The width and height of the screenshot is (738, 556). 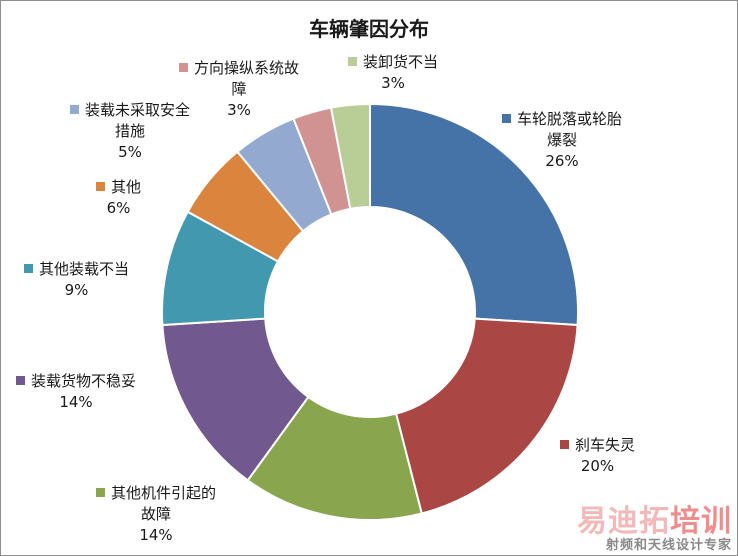 What do you see at coordinates (83, 381) in the screenshot?
I see `slice-category-label: 装载货物不稳妥` at bounding box center [83, 381].